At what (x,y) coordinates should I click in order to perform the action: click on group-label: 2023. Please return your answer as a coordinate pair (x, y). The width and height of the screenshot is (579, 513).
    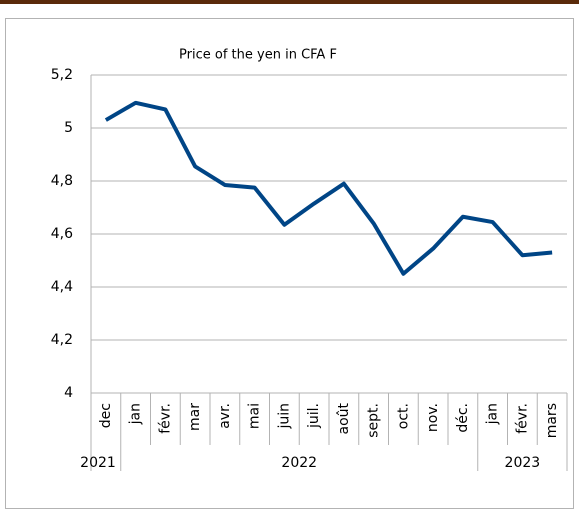
    Looking at the image, I should click on (523, 463).